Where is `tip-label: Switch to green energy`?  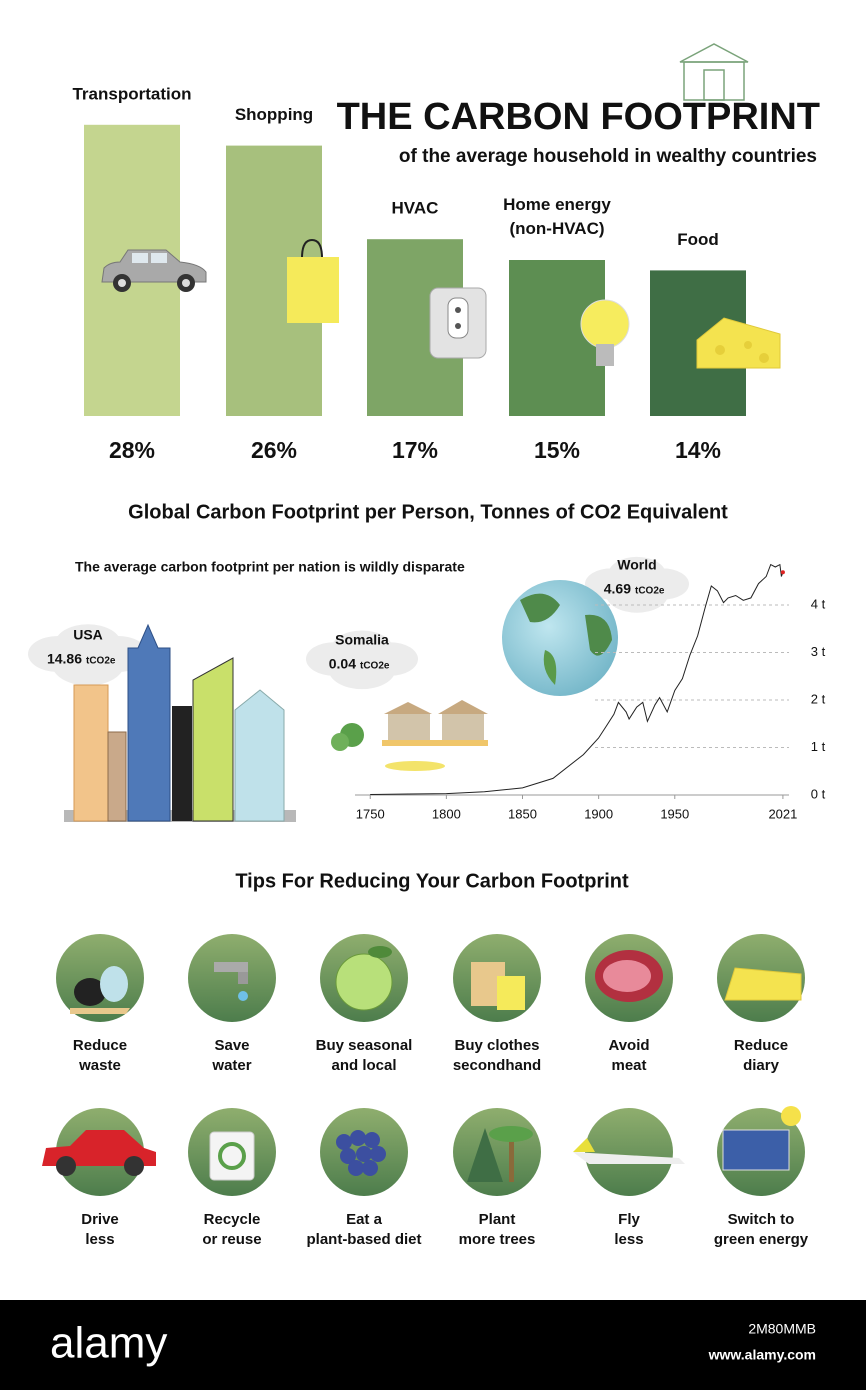 tip-label: Switch to green energy is located at coordinates (761, 1229).